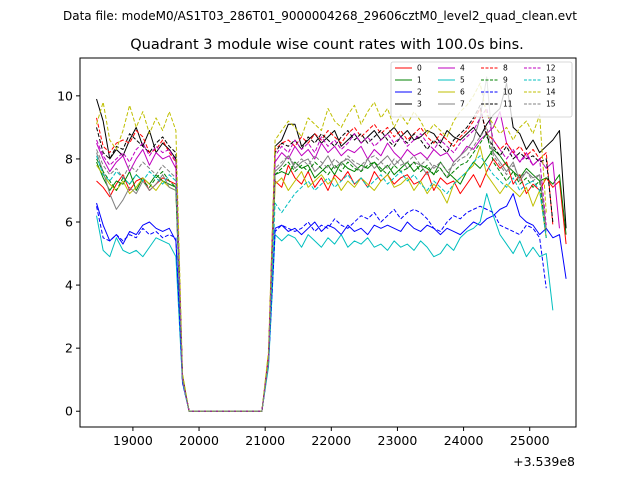  Describe the element at coordinates (69, 222) in the screenshot. I see `y-tick-label: 6` at that location.